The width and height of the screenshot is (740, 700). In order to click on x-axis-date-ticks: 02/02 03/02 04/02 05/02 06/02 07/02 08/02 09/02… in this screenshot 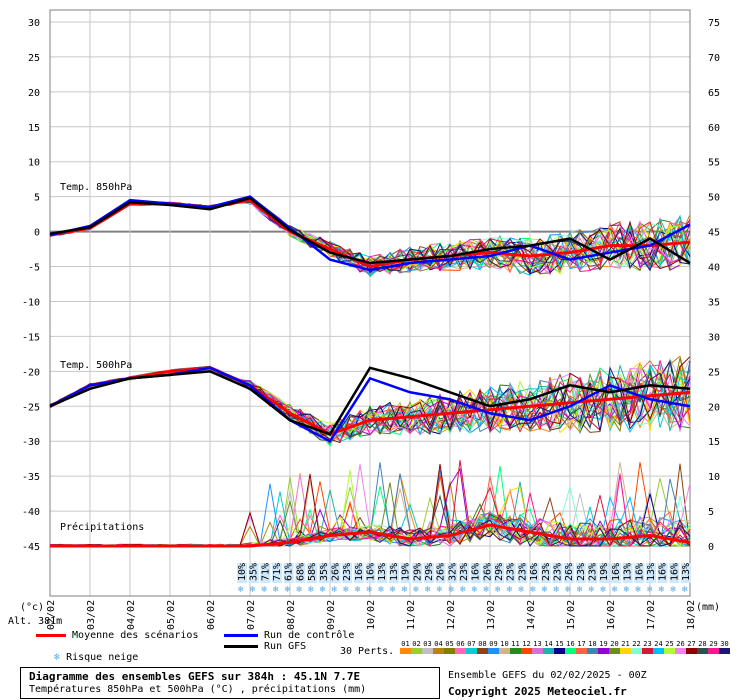, I will do `click(371, 615)`.